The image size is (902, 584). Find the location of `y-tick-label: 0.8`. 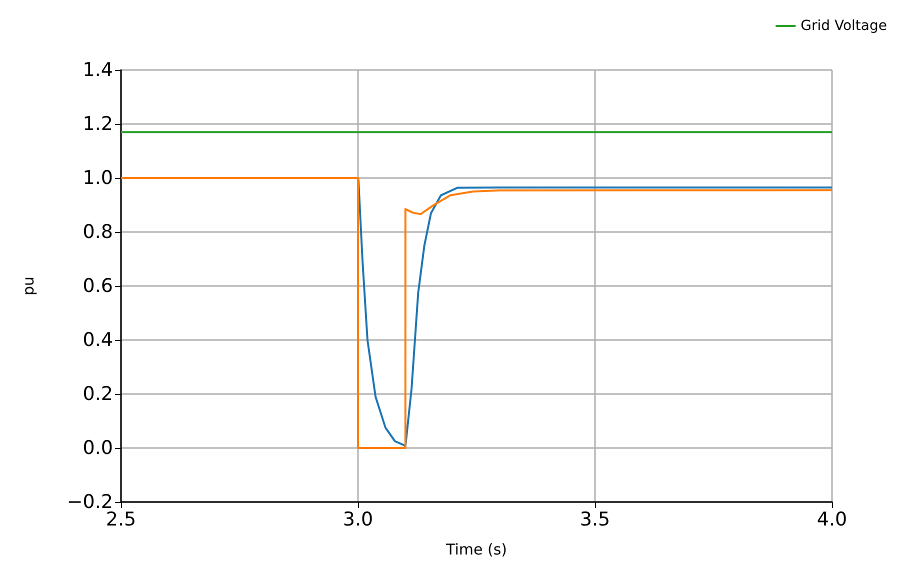

y-tick-label: 0.8 is located at coordinates (97, 232).